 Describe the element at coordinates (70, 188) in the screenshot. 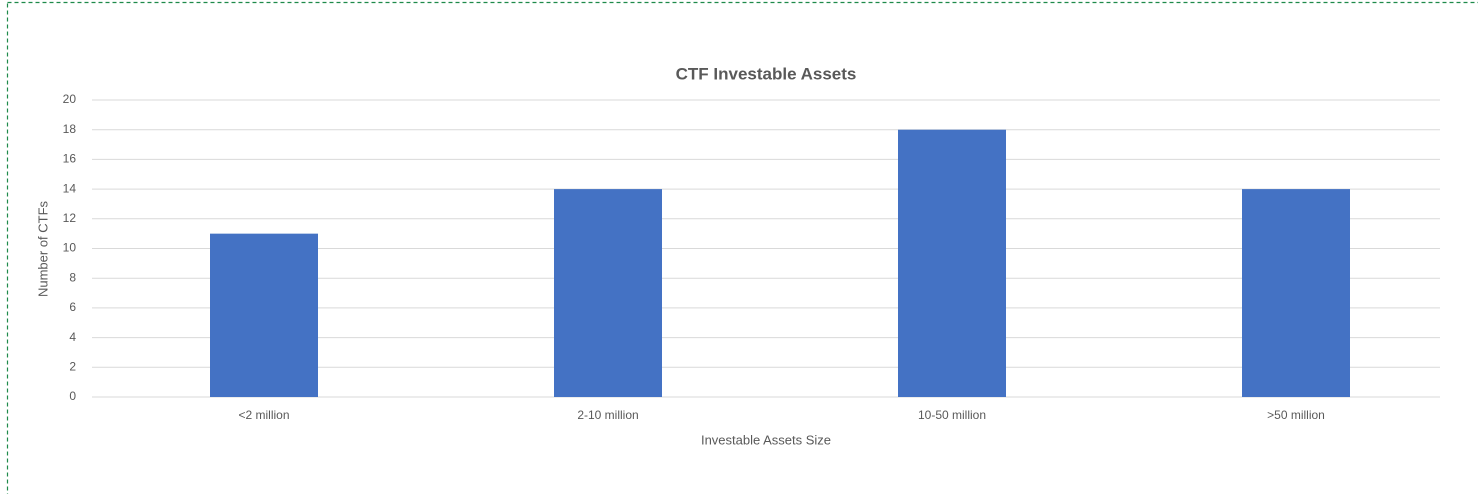

I see `y-tick-label: 14` at that location.